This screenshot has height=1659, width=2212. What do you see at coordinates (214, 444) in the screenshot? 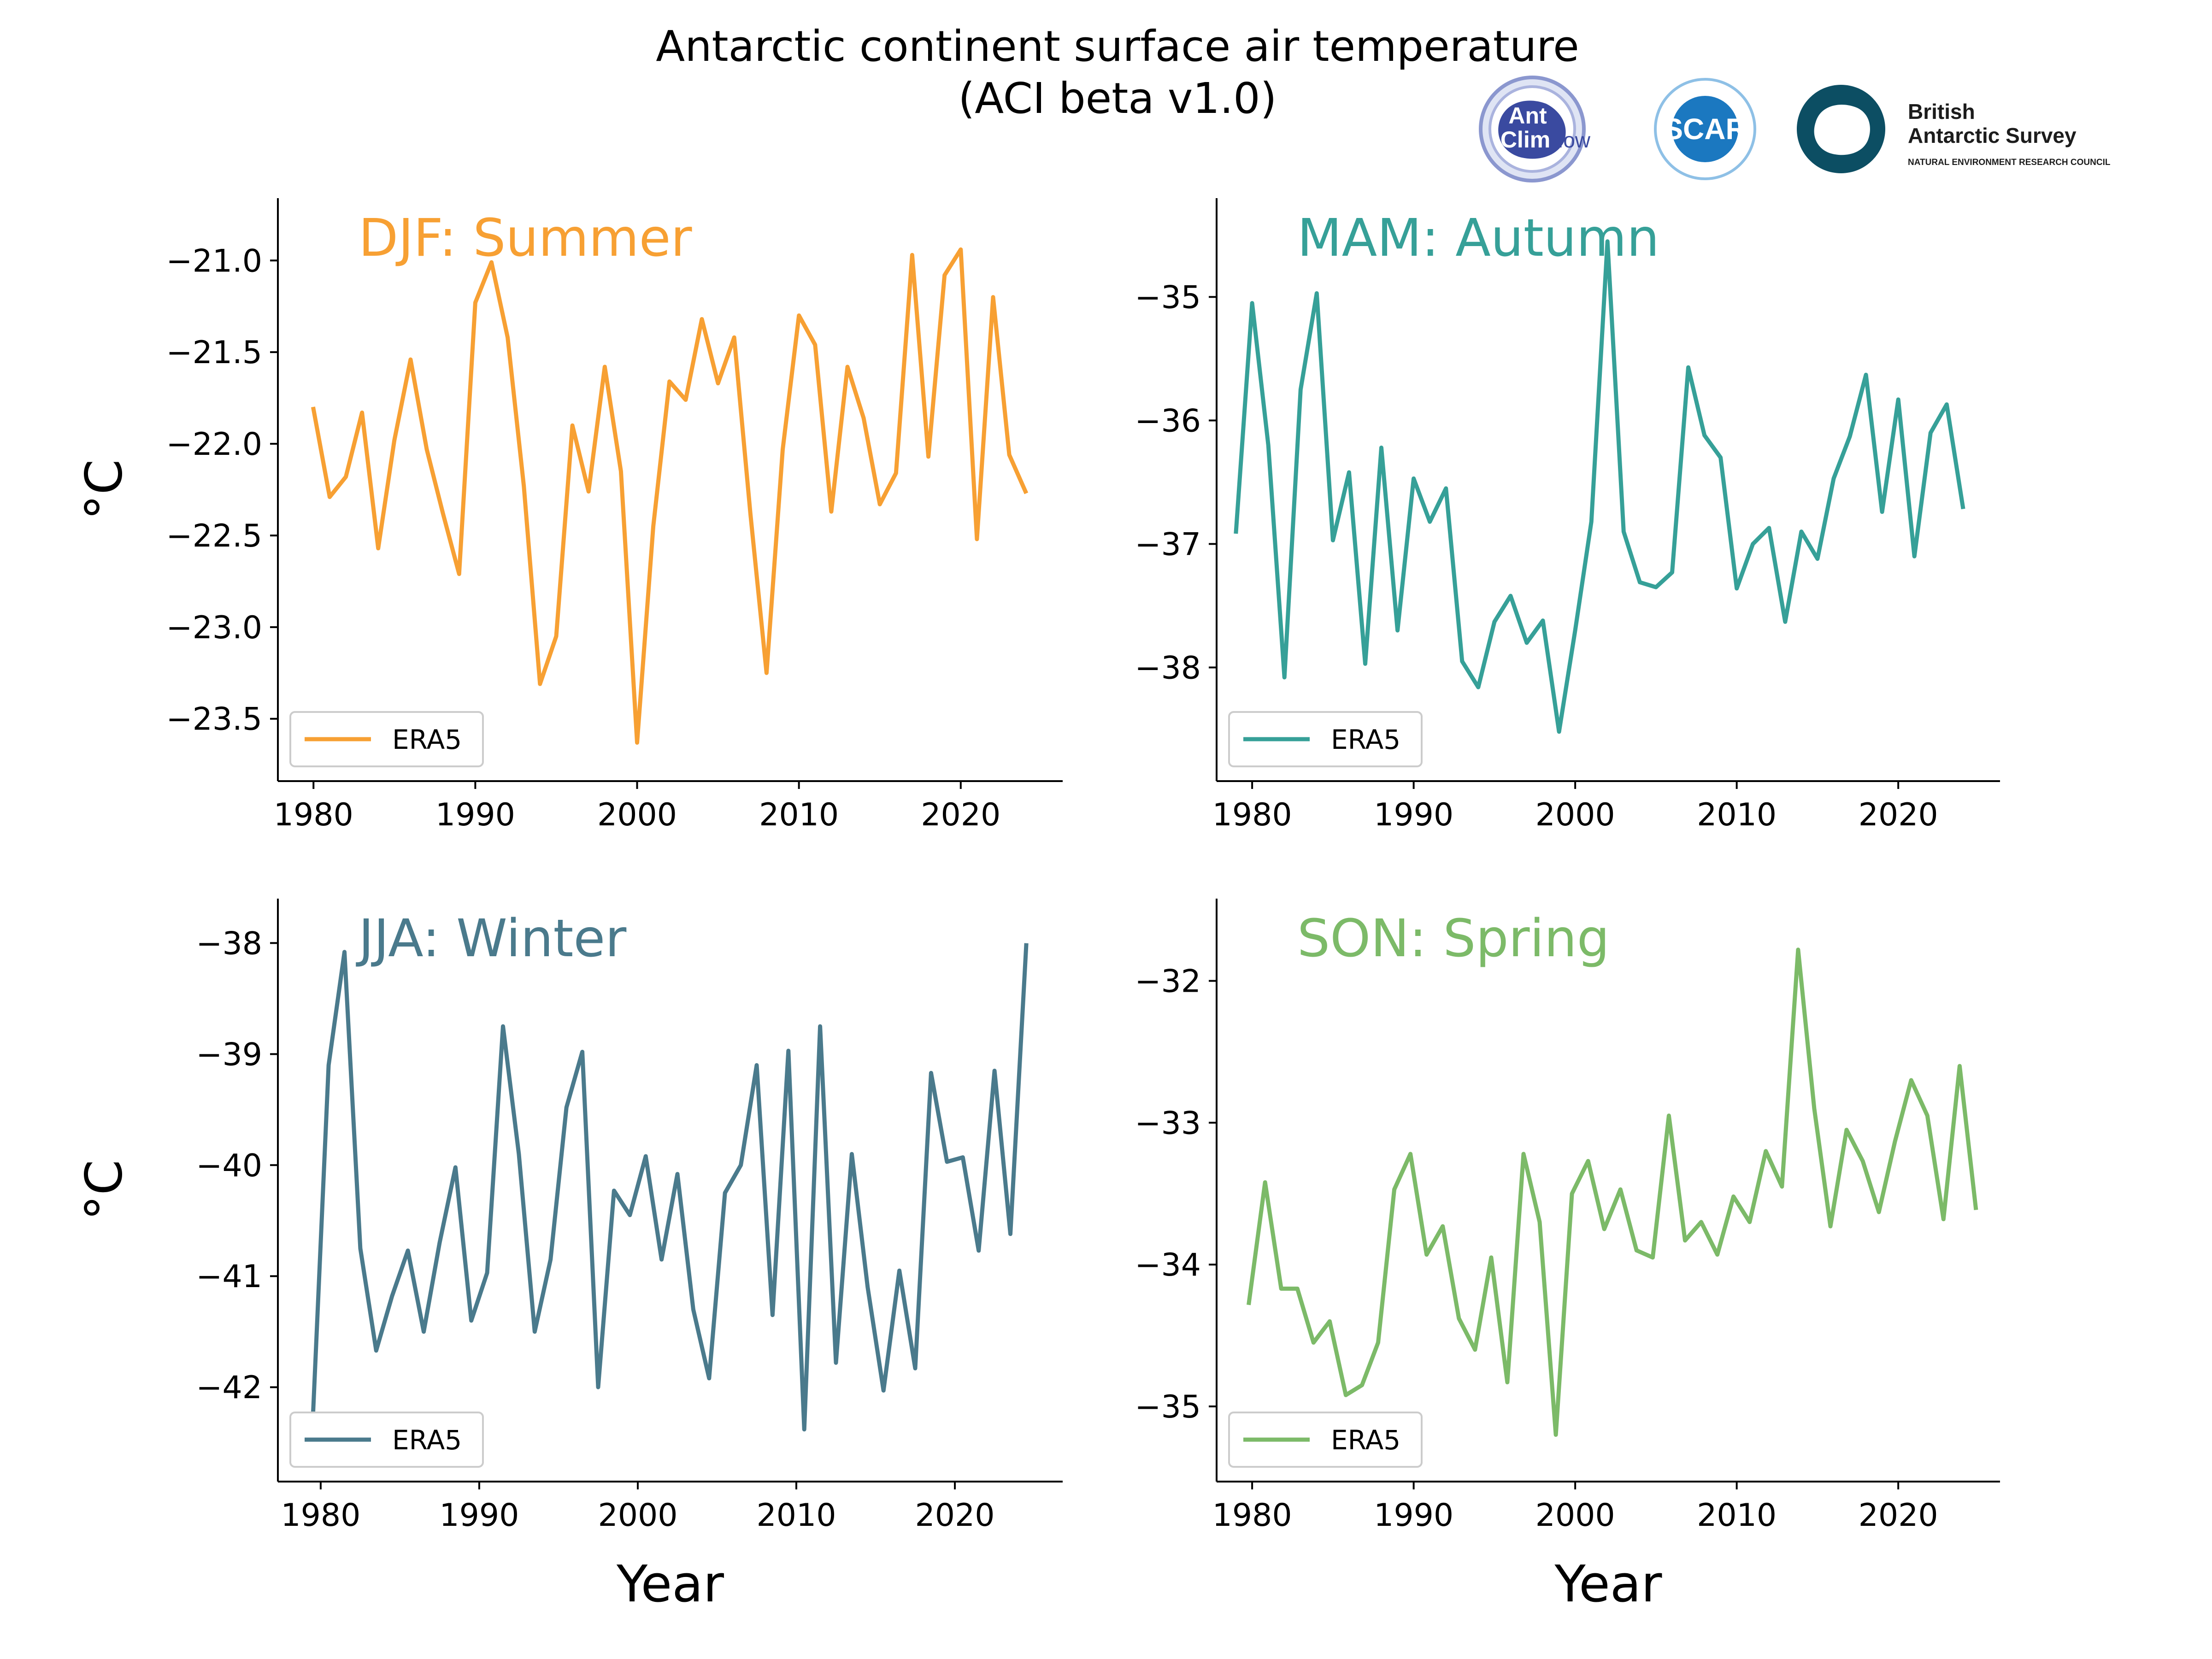
I see `y-tick-label: −22.0` at bounding box center [214, 444].